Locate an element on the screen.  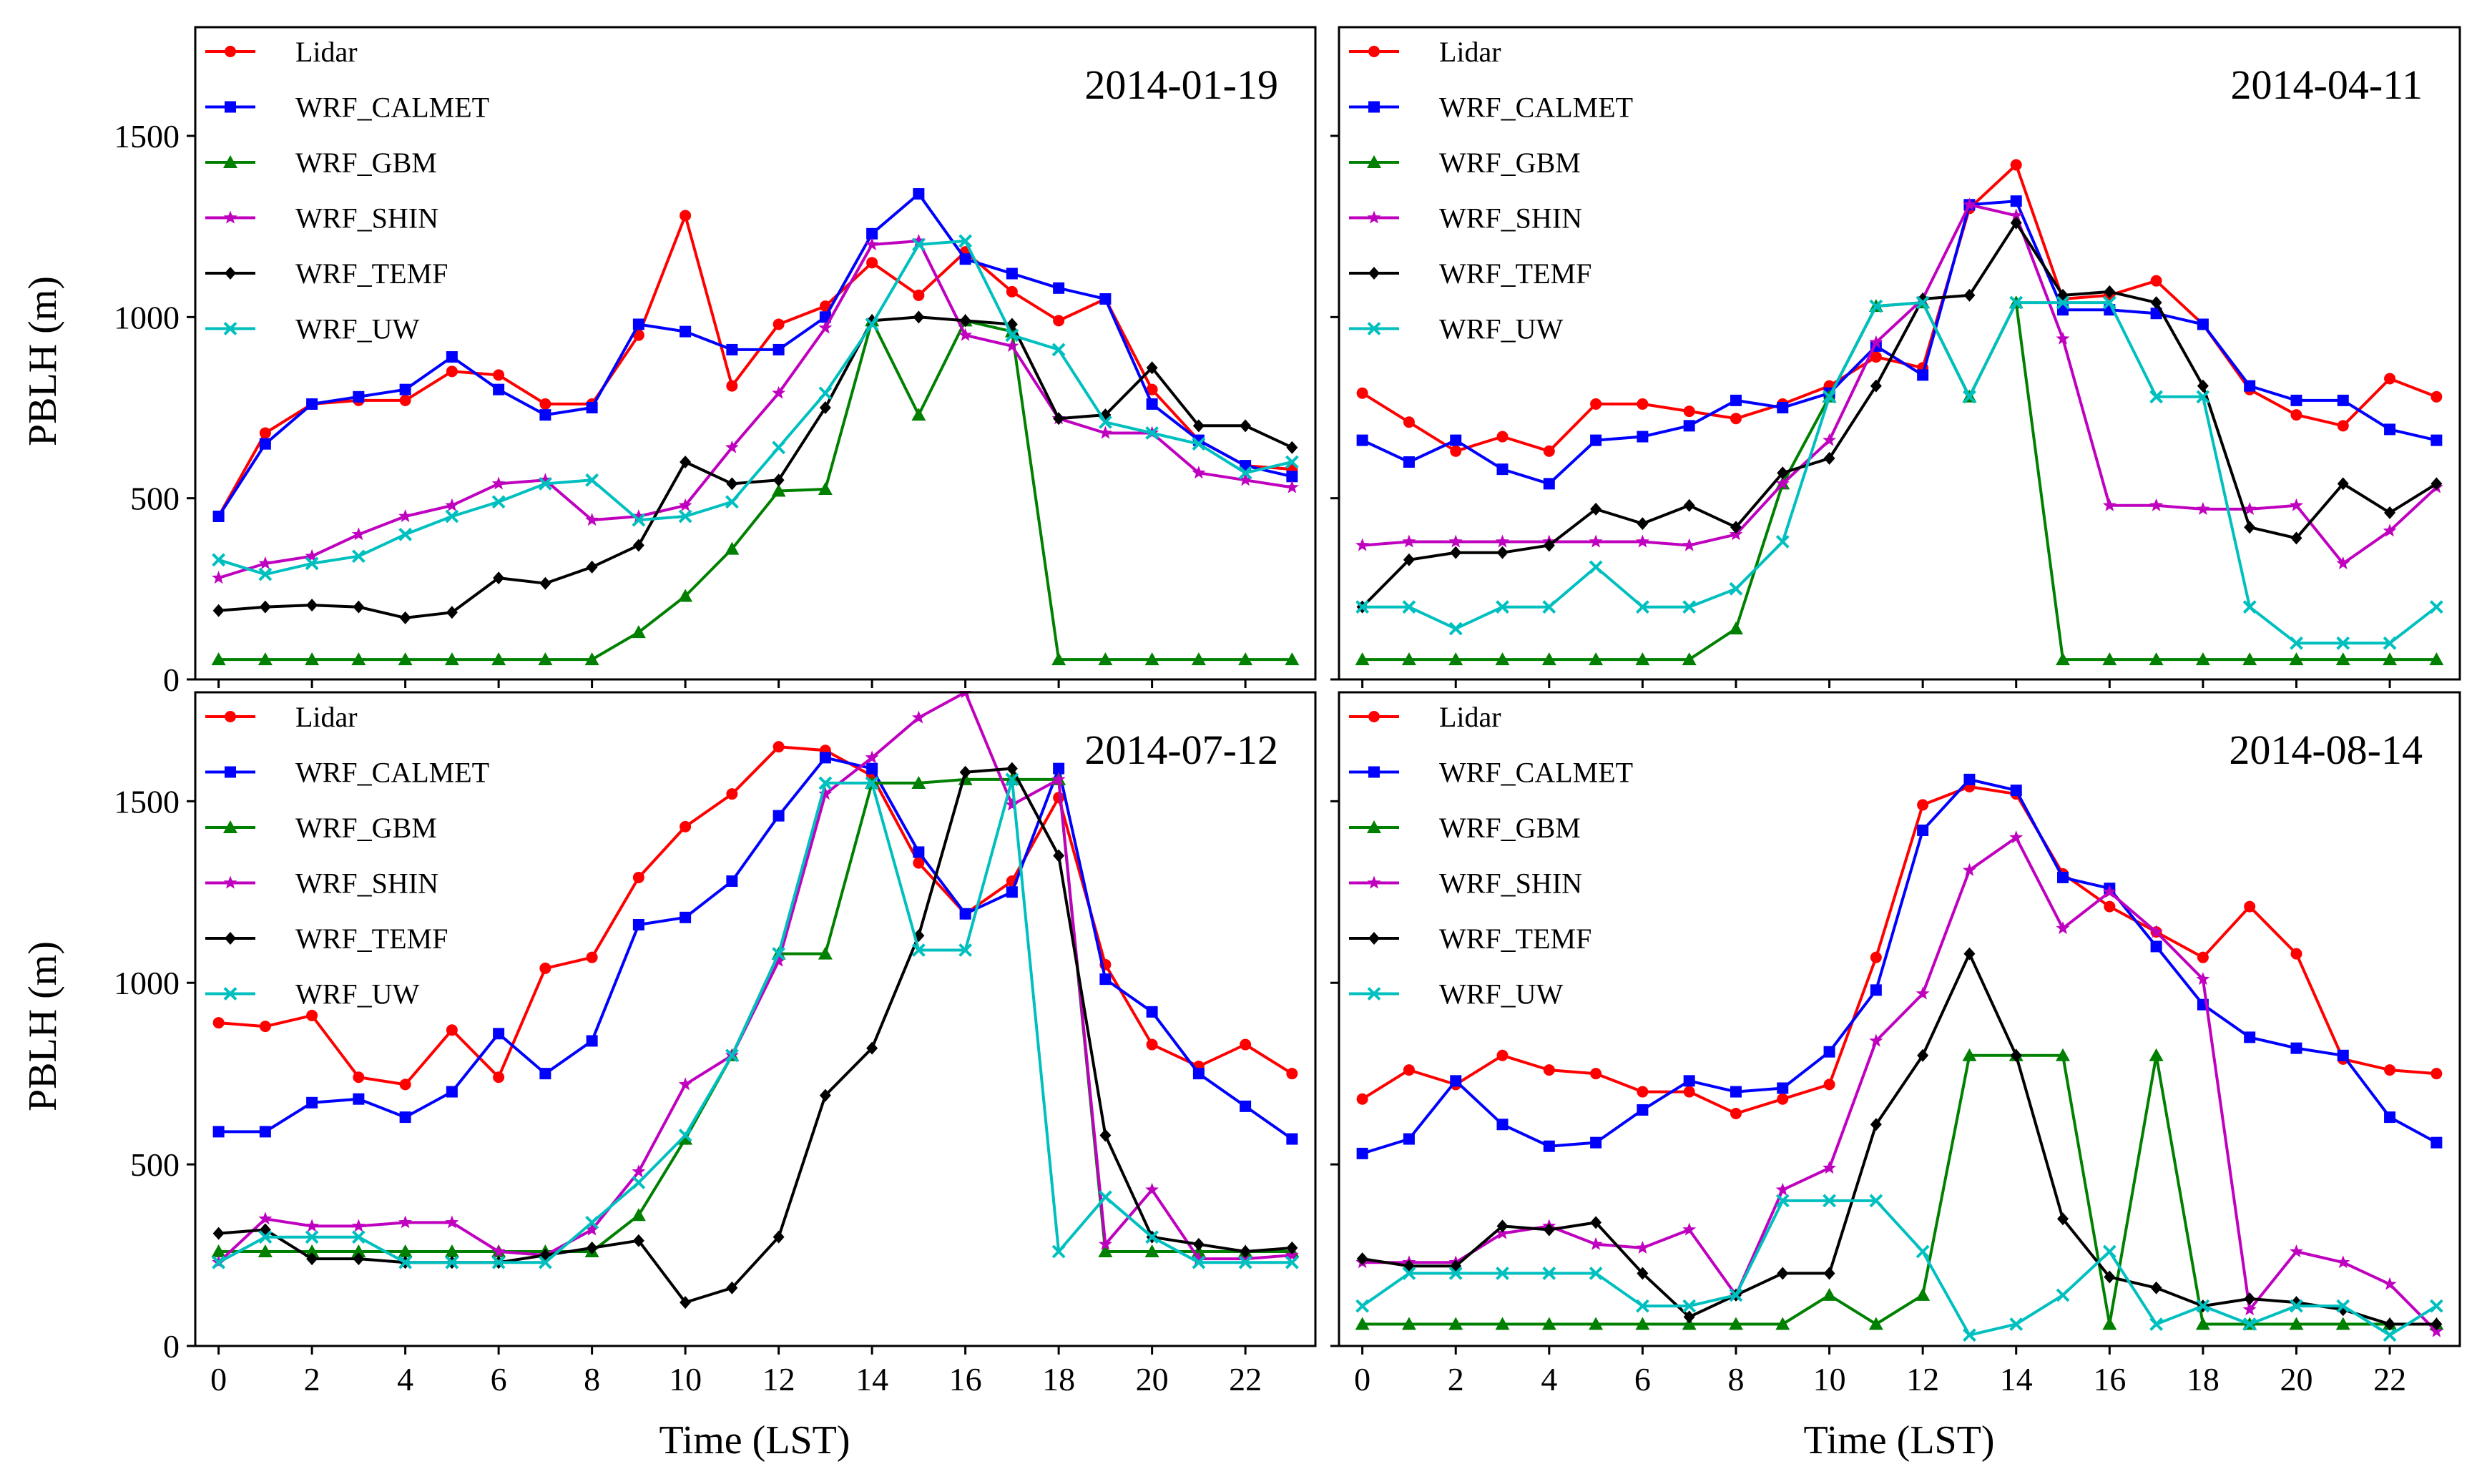
legend-label-wrf-calmet: WRF_CALMET is located at coordinates (392, 108).